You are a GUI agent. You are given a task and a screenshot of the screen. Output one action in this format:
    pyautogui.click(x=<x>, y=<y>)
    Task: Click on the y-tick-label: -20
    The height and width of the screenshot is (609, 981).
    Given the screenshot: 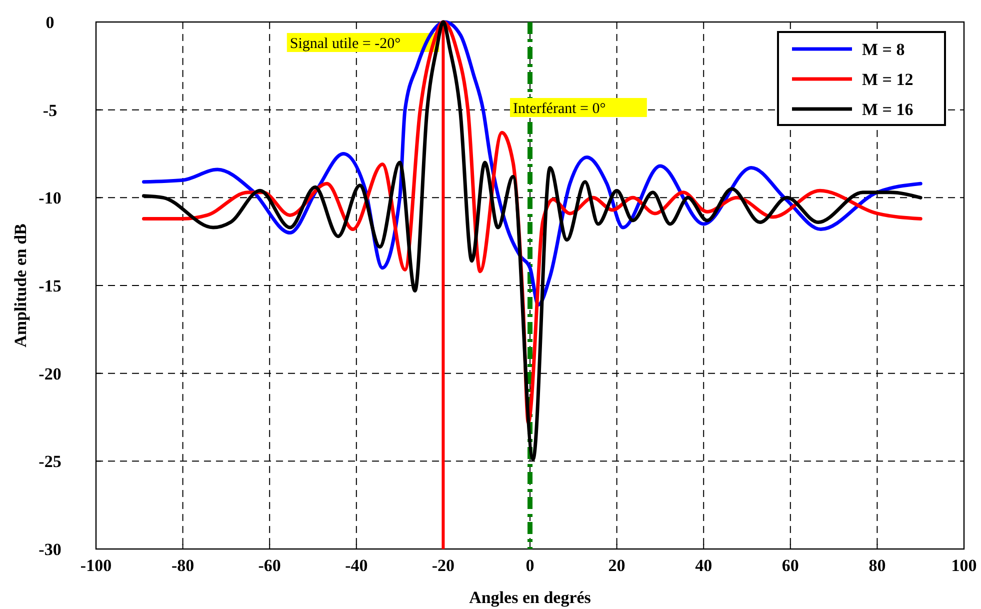 What is the action you would take?
    pyautogui.click(x=50, y=374)
    